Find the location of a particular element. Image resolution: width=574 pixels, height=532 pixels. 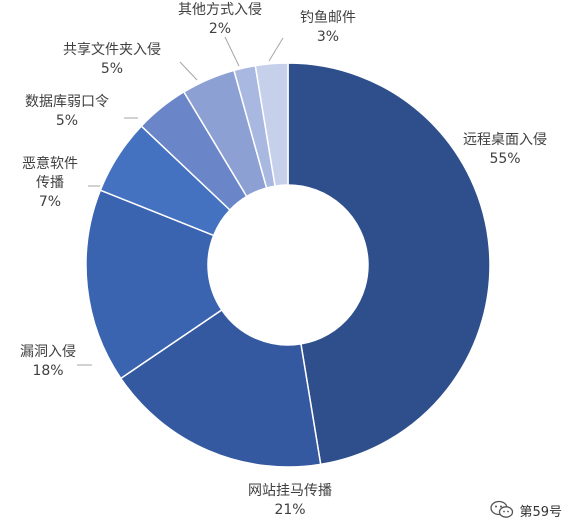

slice-label-2: 网站挂马传播 21% is located at coordinates (290, 500).